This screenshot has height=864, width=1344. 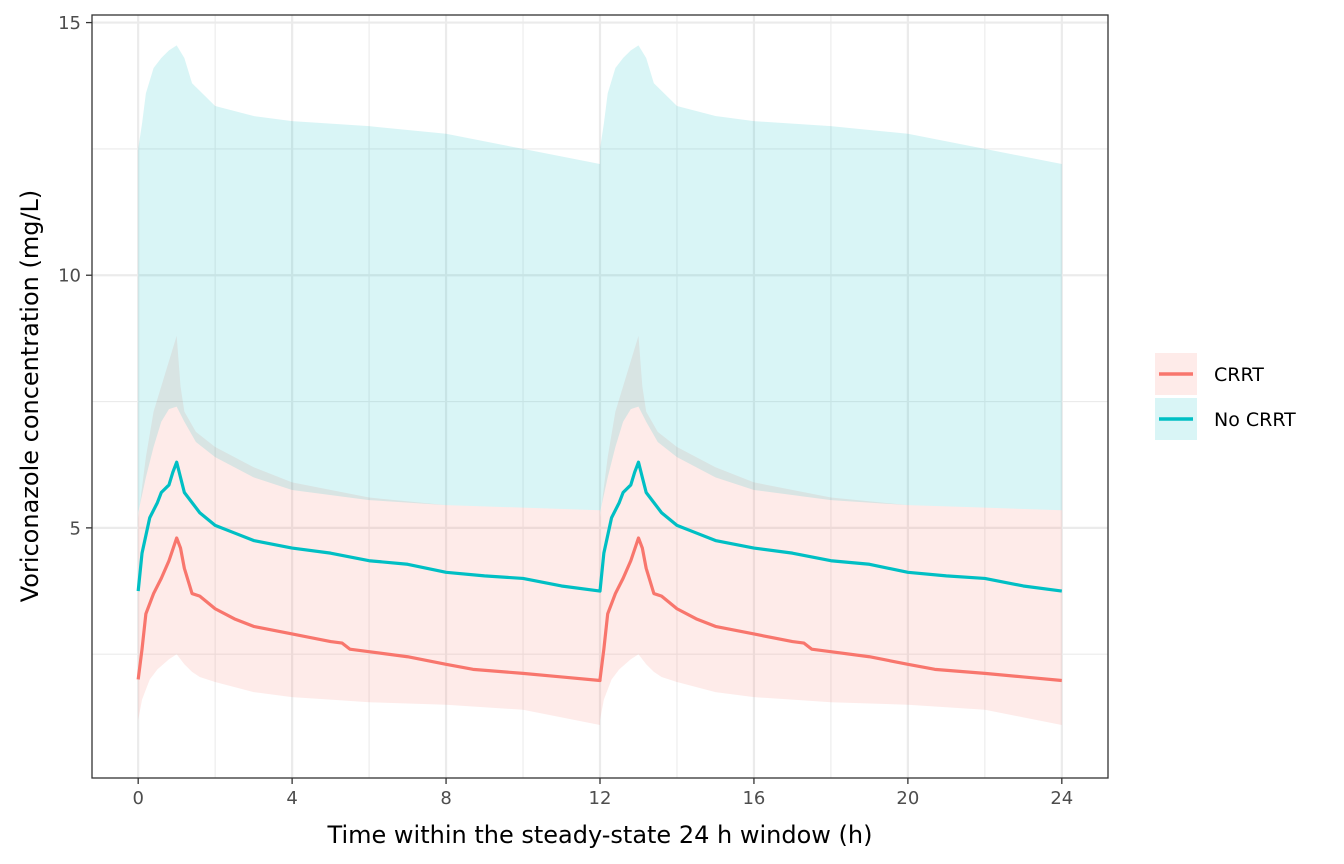 I want to click on x-tick-label: 16, so click(x=753, y=798).